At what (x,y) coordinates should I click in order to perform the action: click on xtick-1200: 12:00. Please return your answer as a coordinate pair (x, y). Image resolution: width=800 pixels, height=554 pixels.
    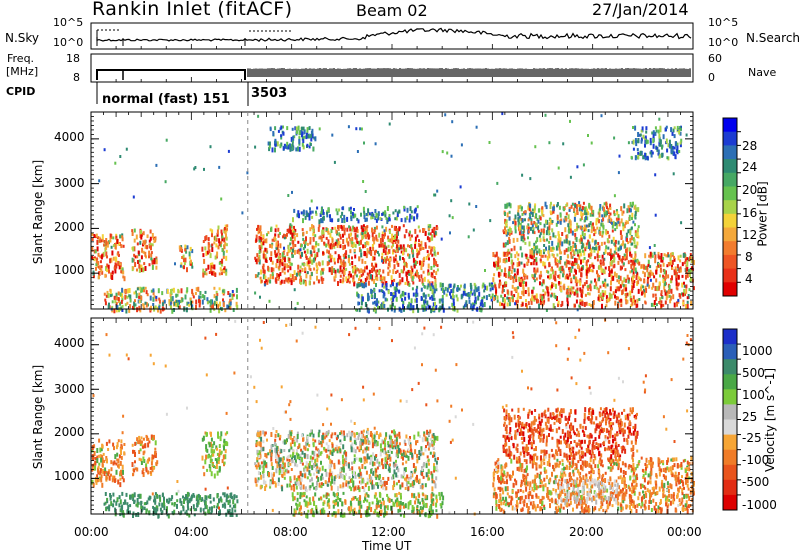
    Looking at the image, I should click on (388, 532).